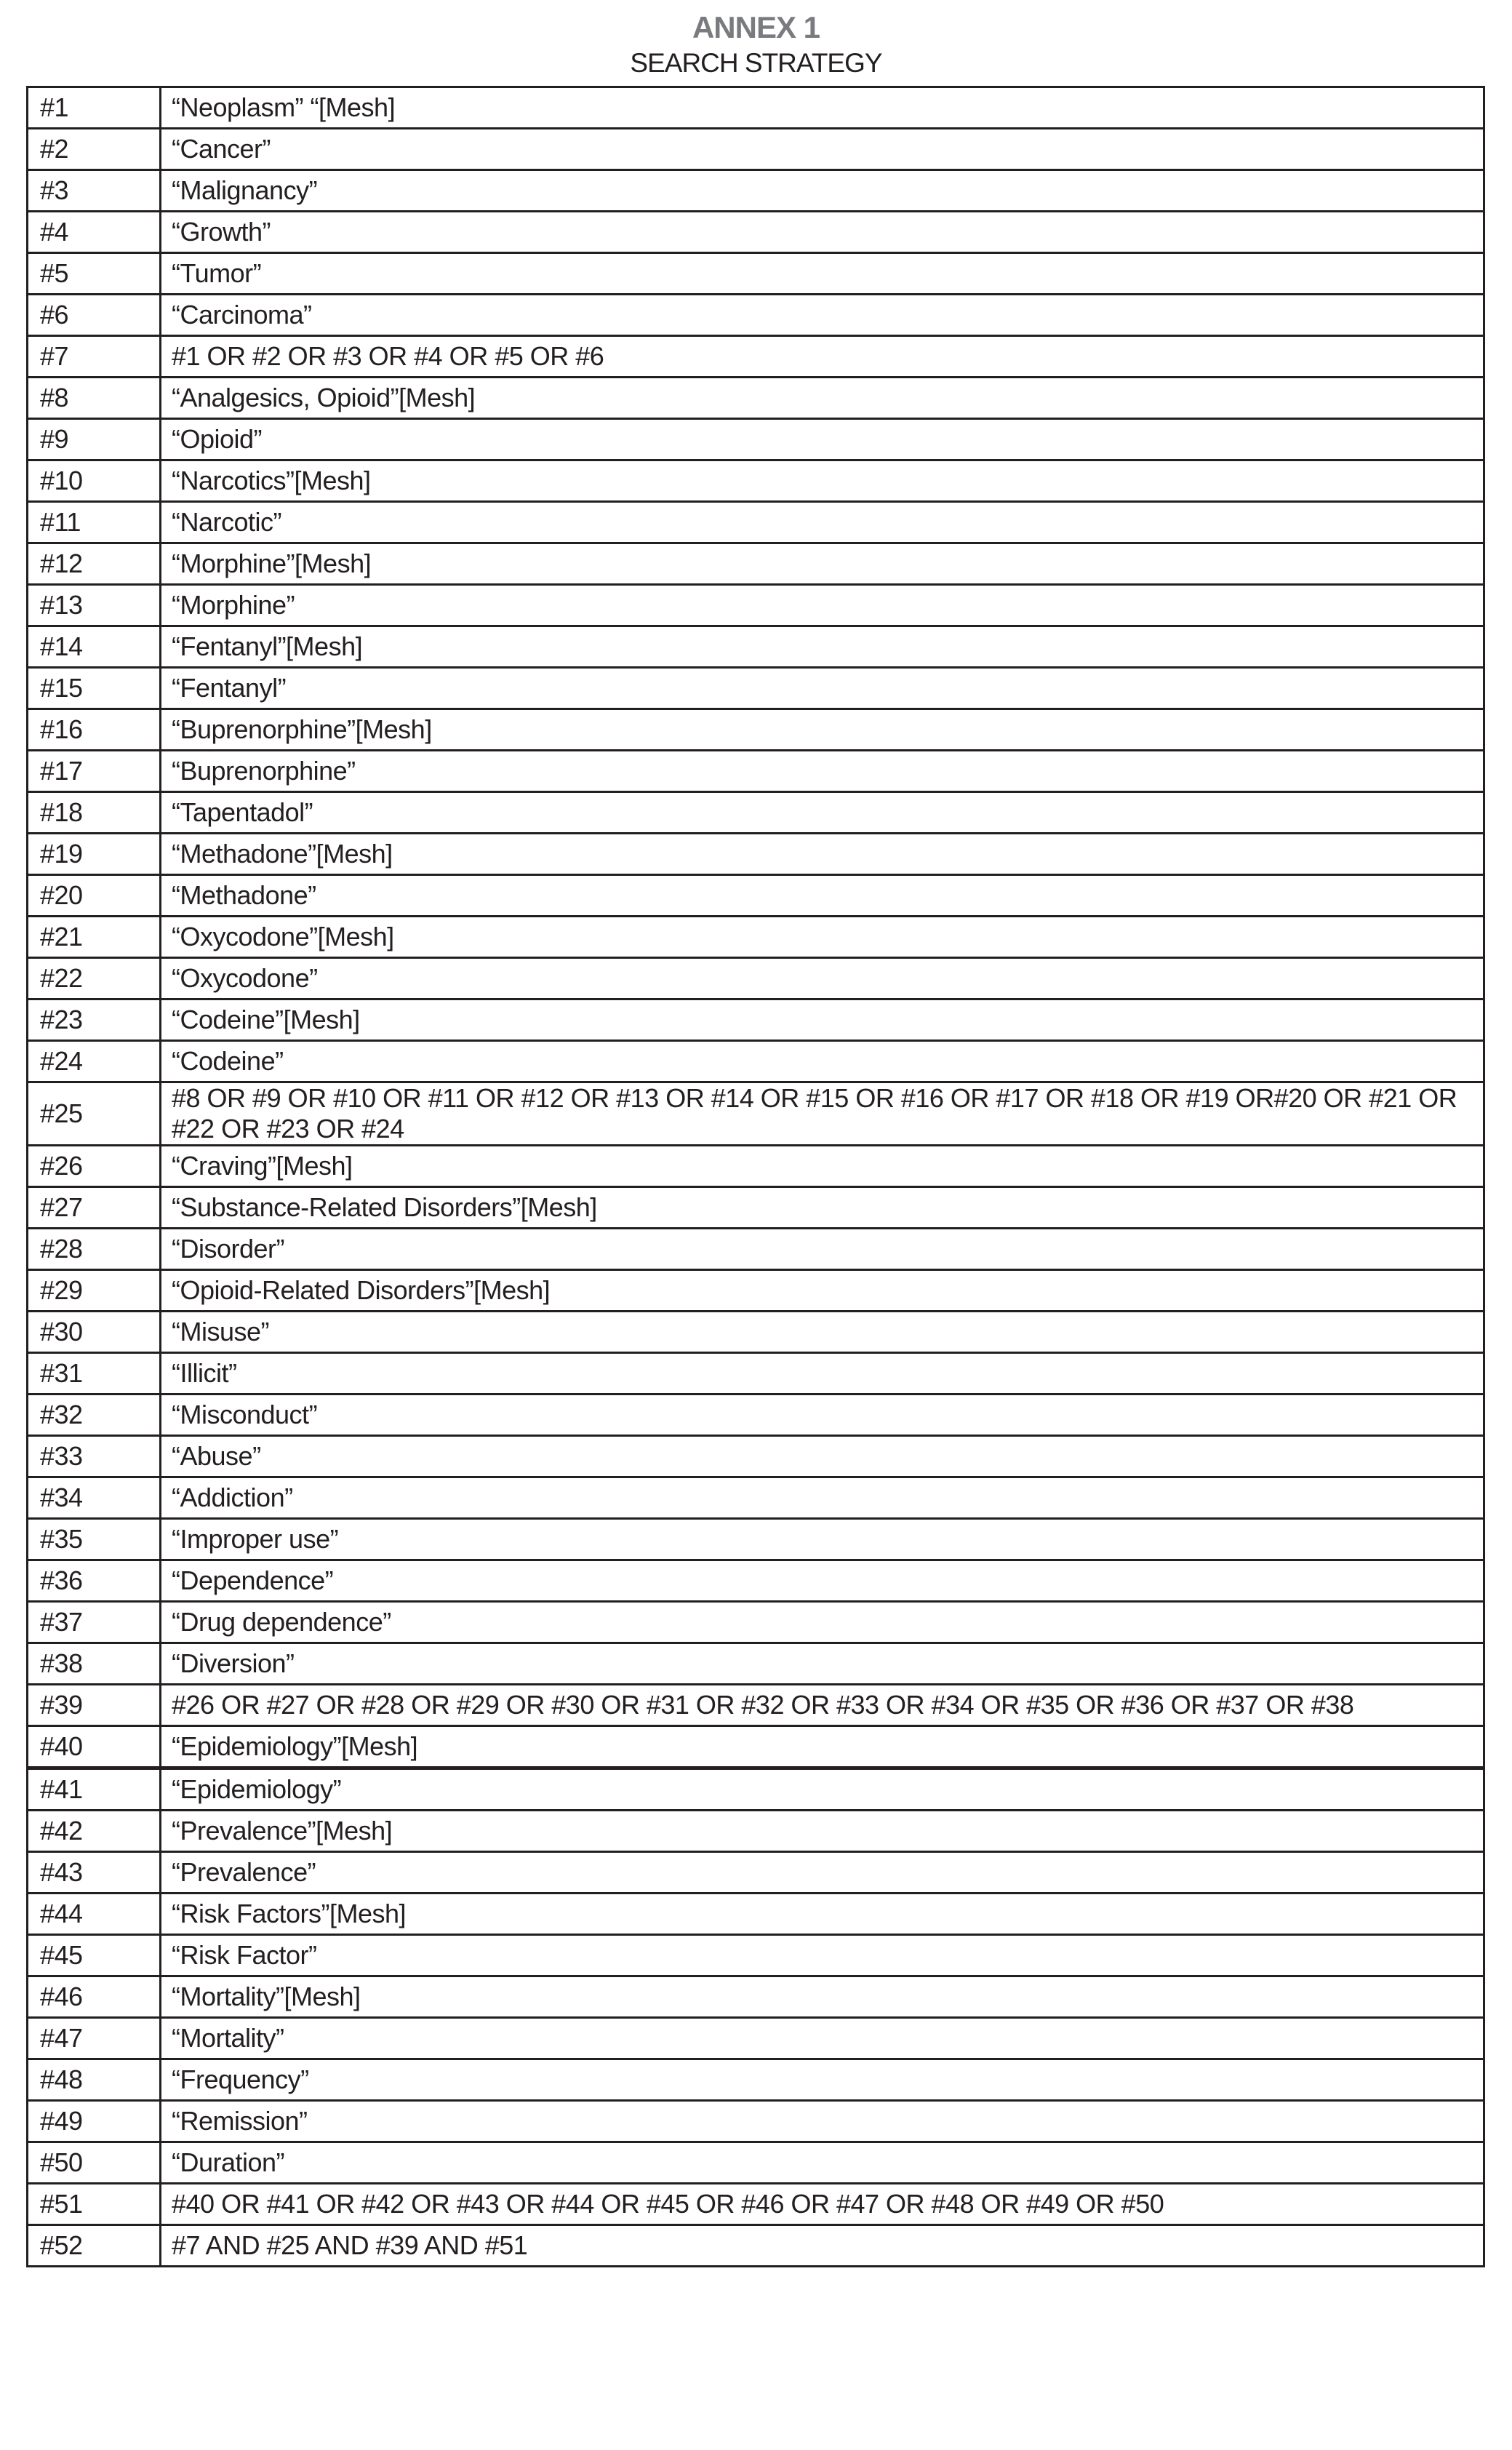  Describe the element at coordinates (822, 1332) in the screenshot. I see `search-query: “Misuse”` at that location.